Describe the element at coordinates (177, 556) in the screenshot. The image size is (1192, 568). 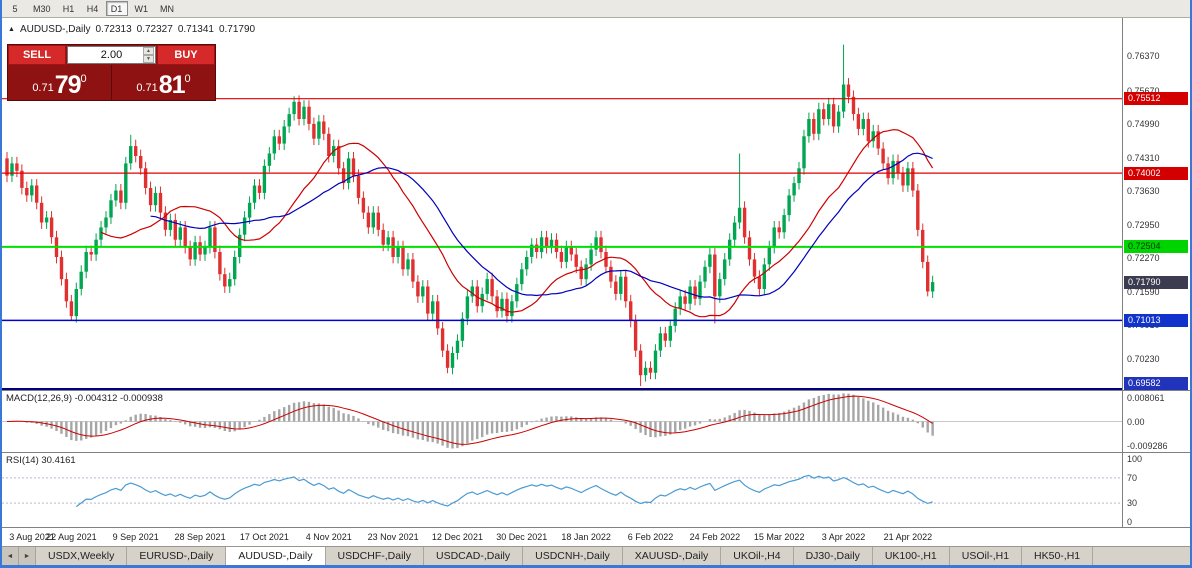
I see `tab-eurusddaily: EURUSD-,Daily` at that location.